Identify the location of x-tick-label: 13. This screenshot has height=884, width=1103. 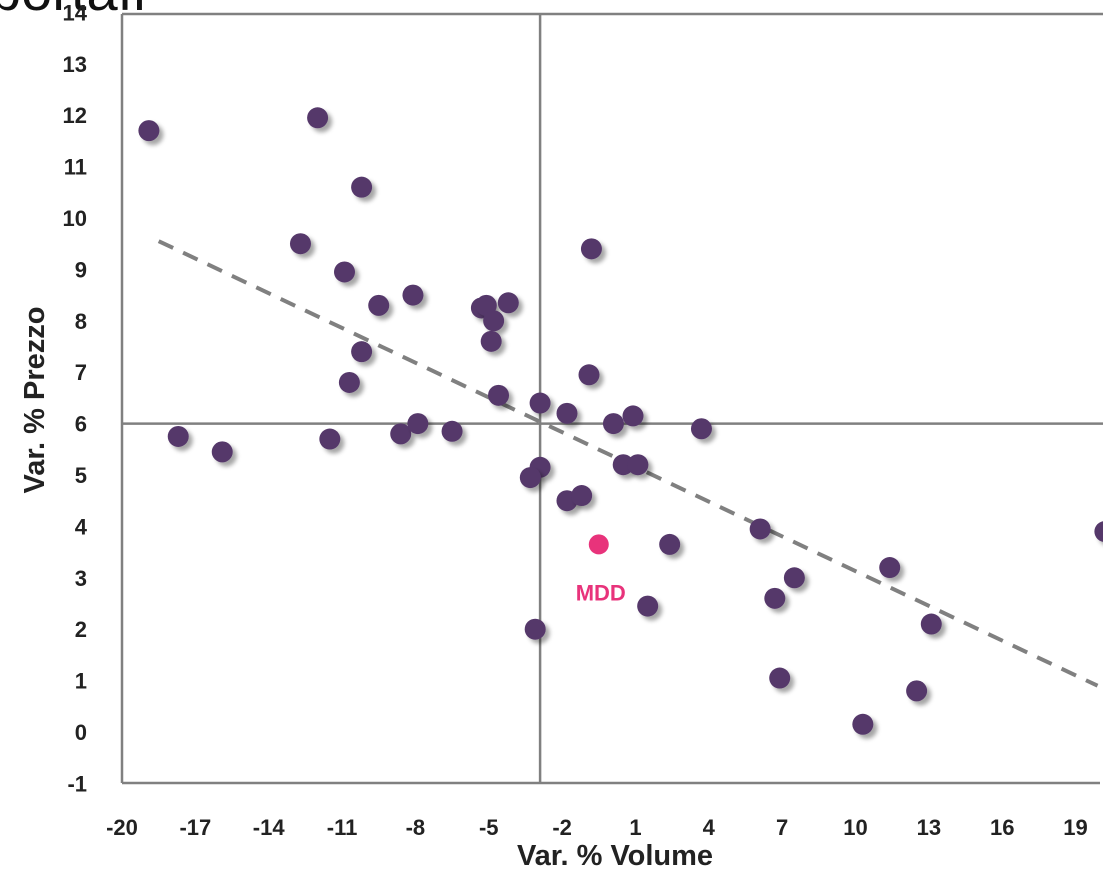
(929, 827).